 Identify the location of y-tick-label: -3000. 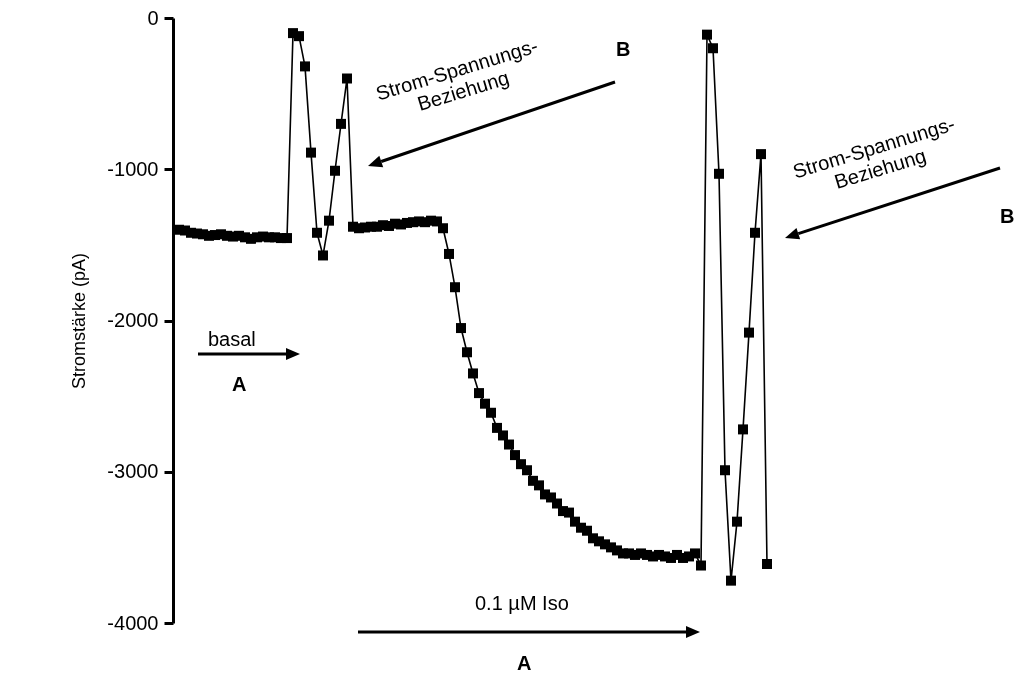
(133, 471).